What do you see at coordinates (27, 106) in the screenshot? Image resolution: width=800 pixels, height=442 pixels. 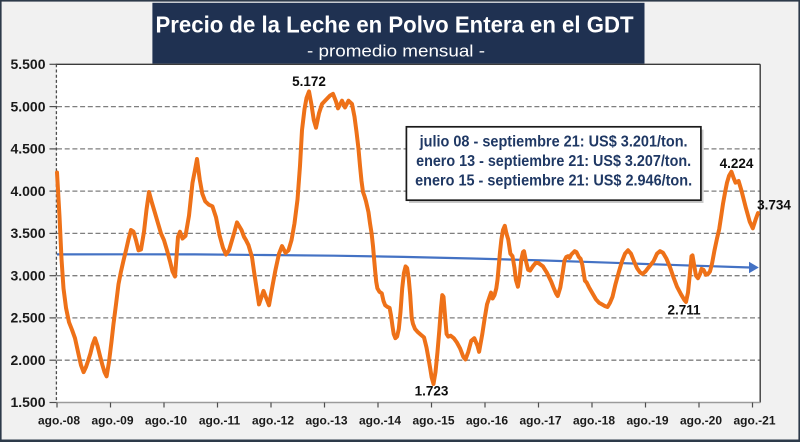 I see `svg-text: 5.000` at bounding box center [27, 106].